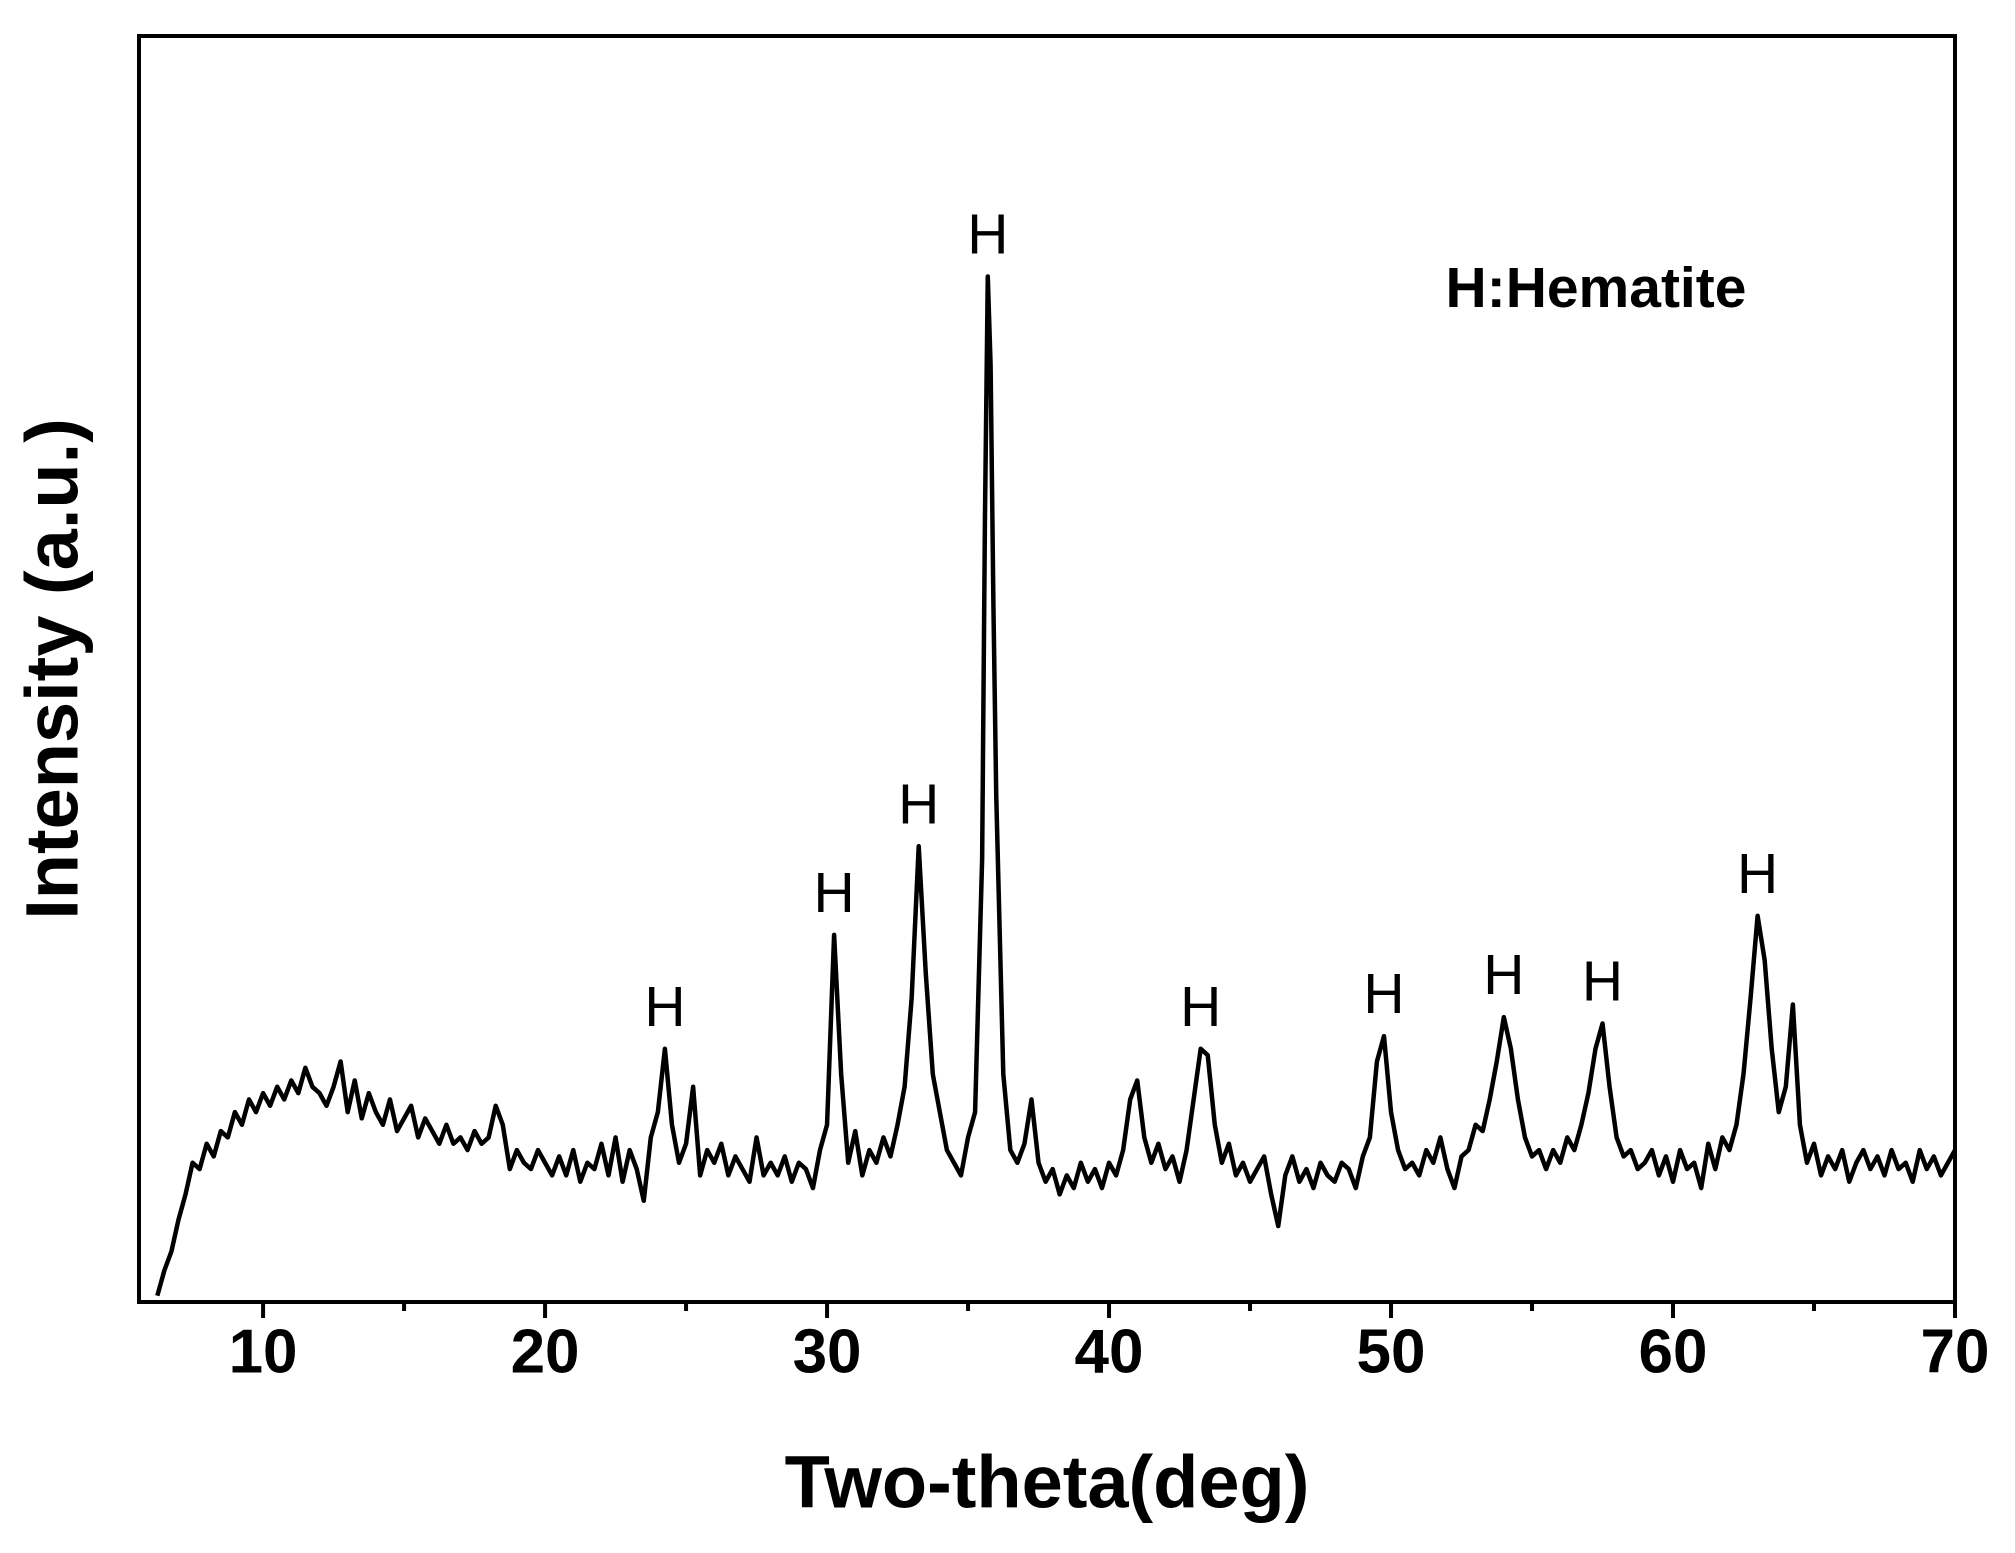  I want to click on x-tick-label: 70, so click(1955, 1351).